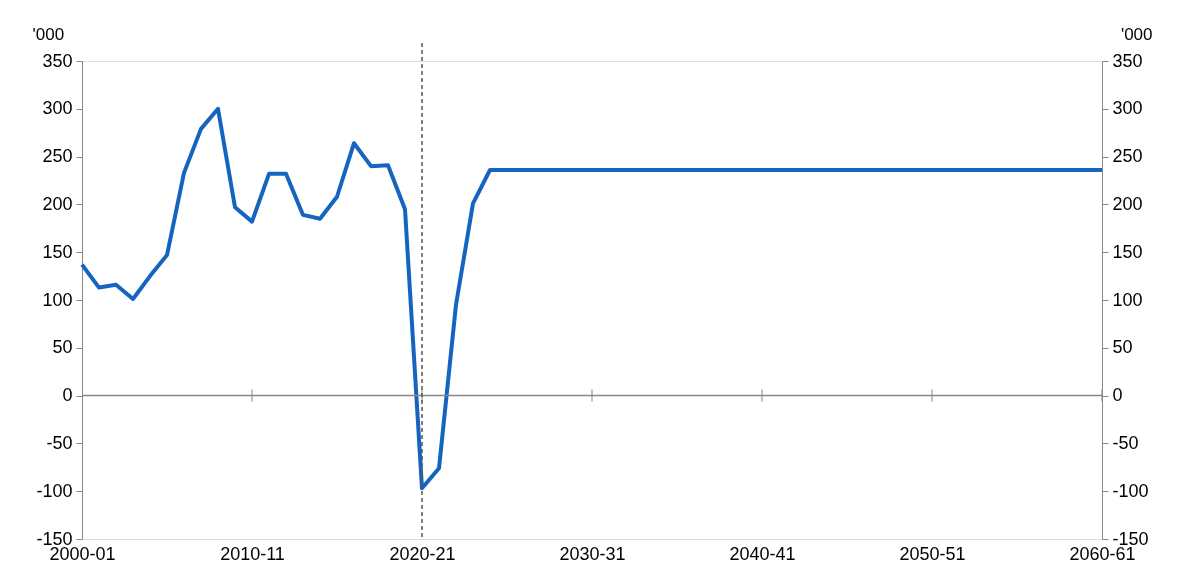  Describe the element at coordinates (57, 299) in the screenshot. I see `y-tick-label: 100` at that location.